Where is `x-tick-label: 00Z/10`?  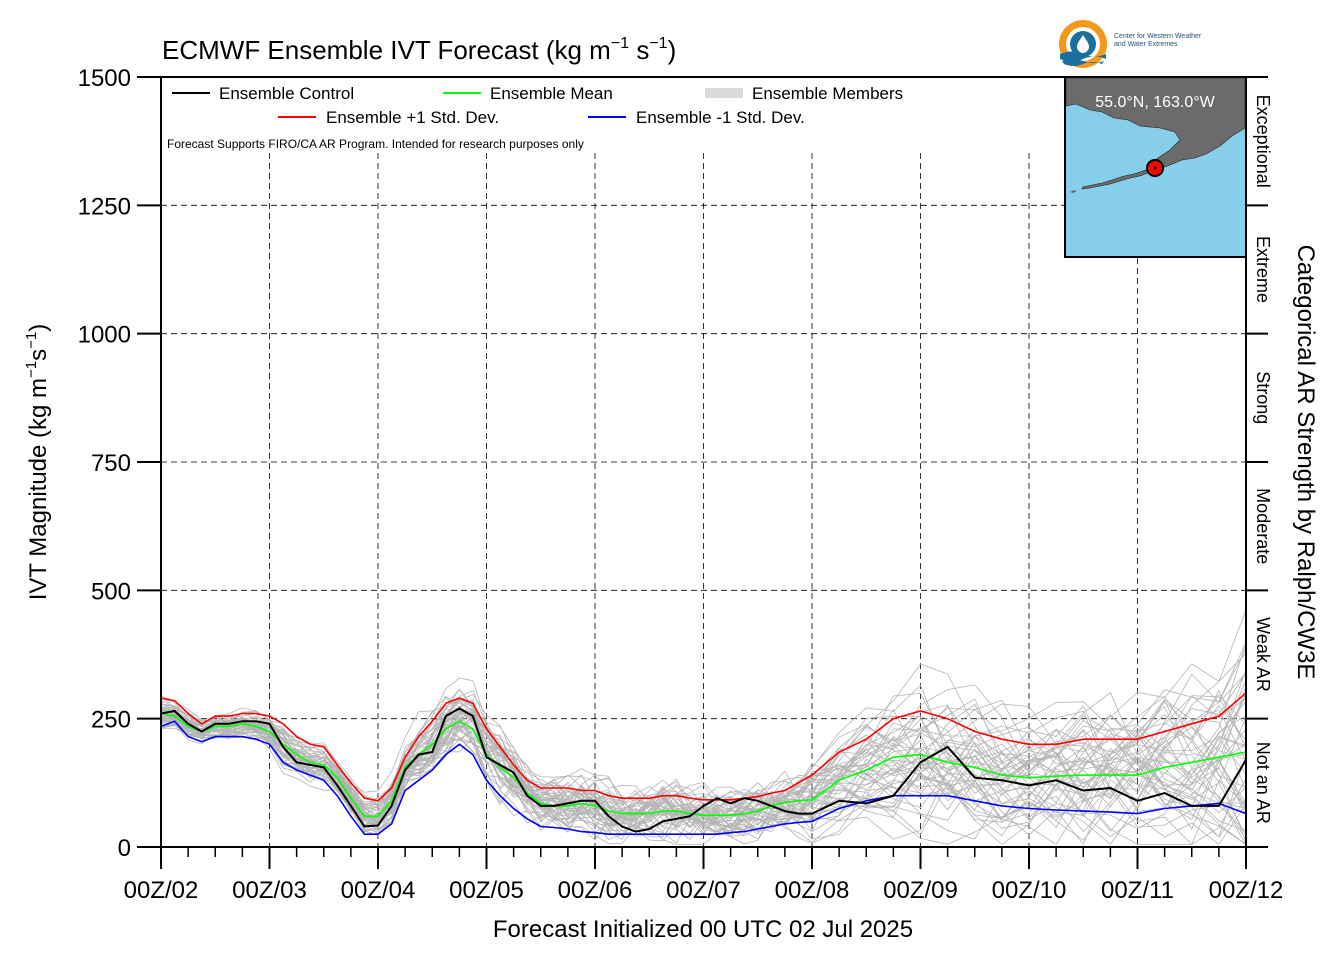 x-tick-label: 00Z/10 is located at coordinates (1029, 890).